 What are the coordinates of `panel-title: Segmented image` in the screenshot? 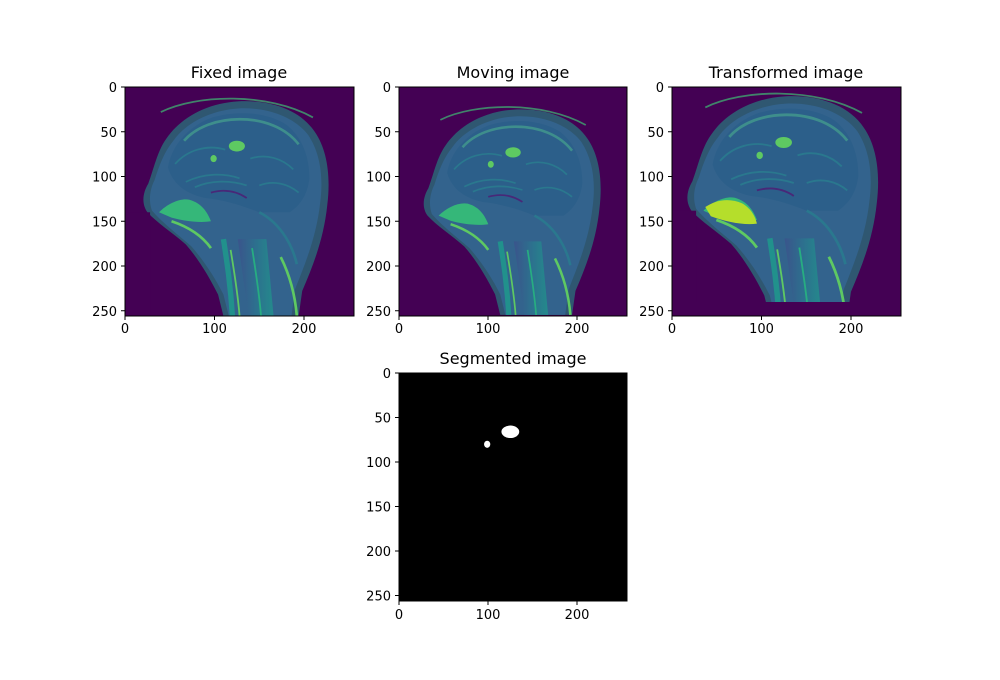 It's located at (513, 358).